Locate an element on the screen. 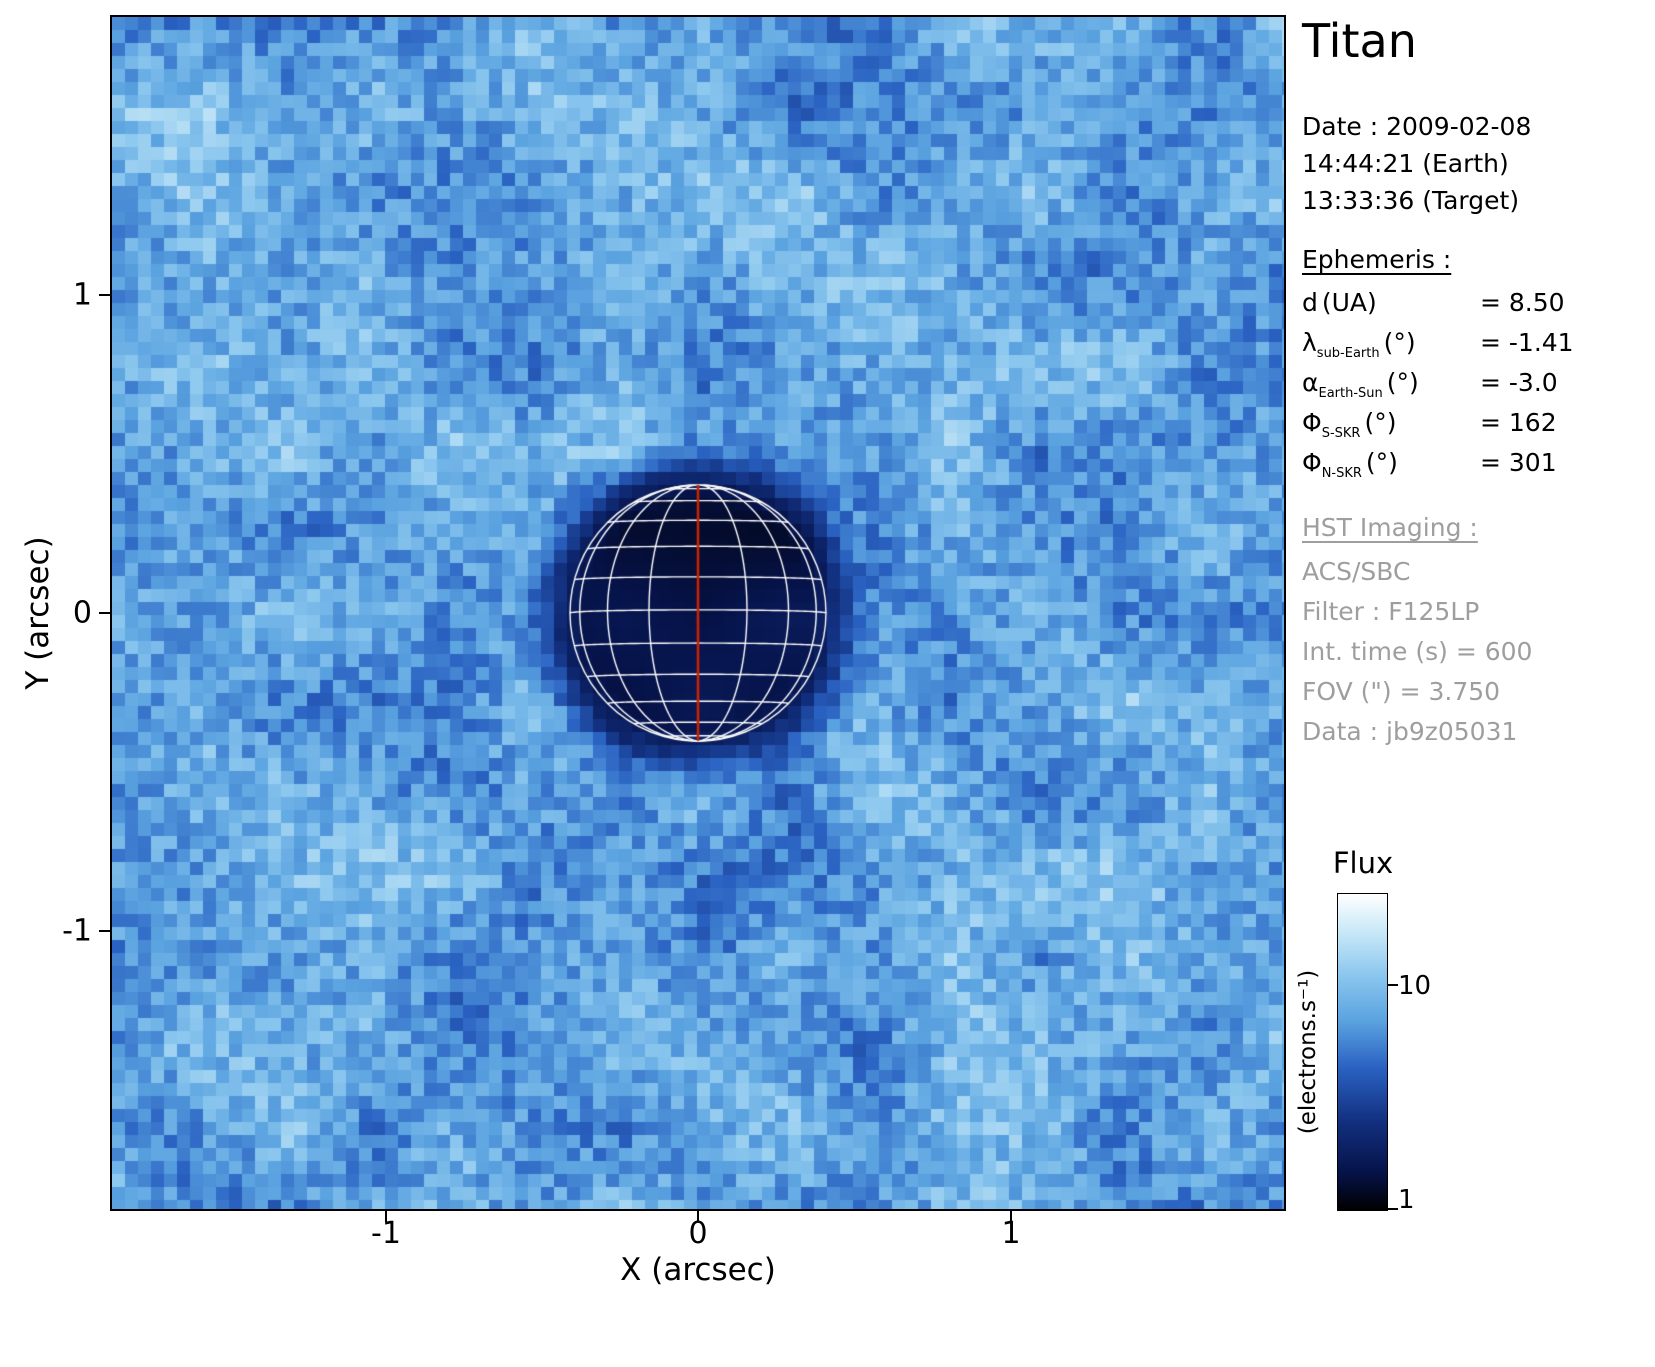  hst-filter: Filter : F125LP is located at coordinates (1391, 611).